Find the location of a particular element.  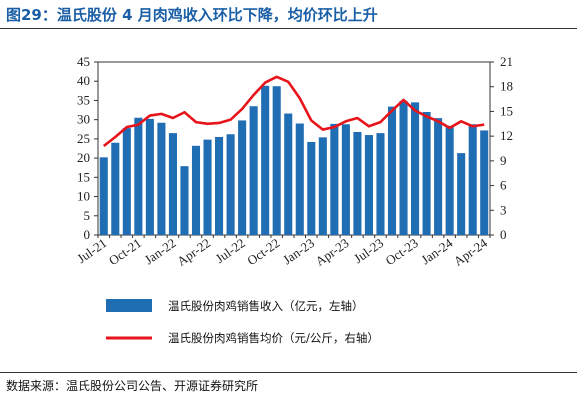

price-line is located at coordinates (293, 111).